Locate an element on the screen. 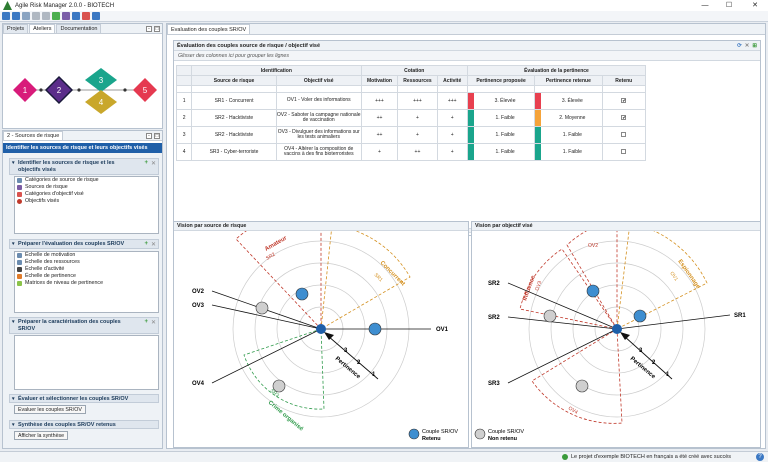 The image size is (768, 462). tab-ateliers: Ateliers is located at coordinates (42, 28).